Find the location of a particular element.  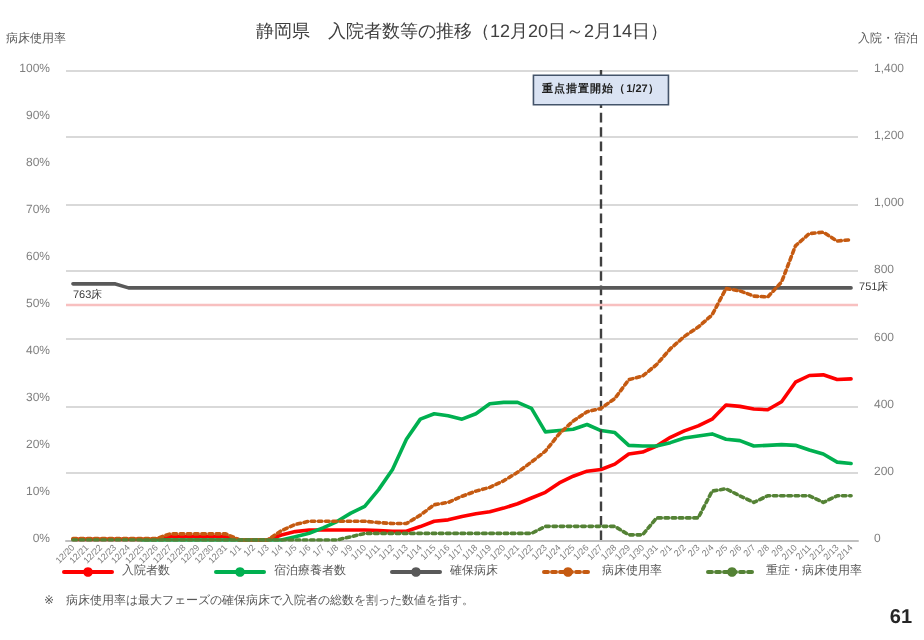

line-series is located at coordinates (462, 514).